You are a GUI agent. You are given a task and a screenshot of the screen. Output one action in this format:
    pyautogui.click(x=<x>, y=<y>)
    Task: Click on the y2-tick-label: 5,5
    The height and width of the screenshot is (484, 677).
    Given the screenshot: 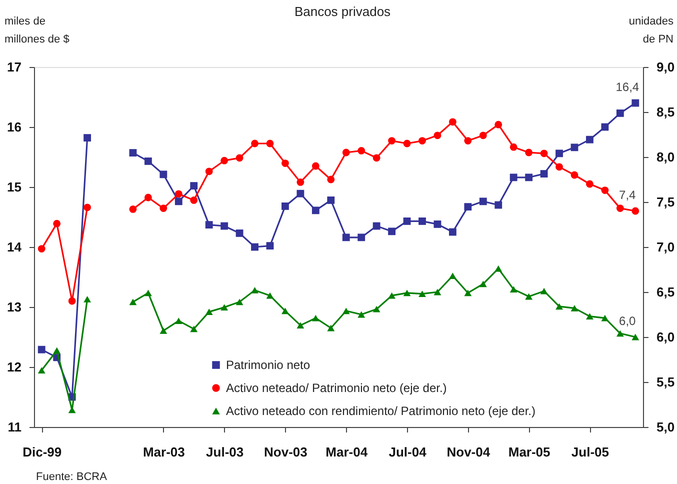 What is the action you would take?
    pyautogui.click(x=665, y=382)
    